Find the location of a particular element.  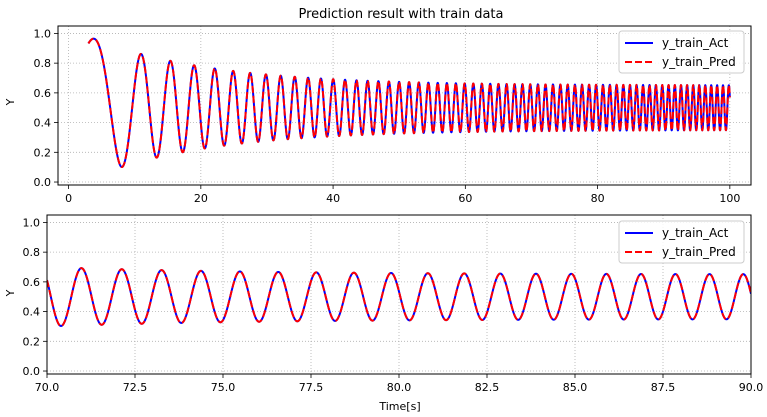

x-tick-label: 80.0 is located at coordinates (399, 387).